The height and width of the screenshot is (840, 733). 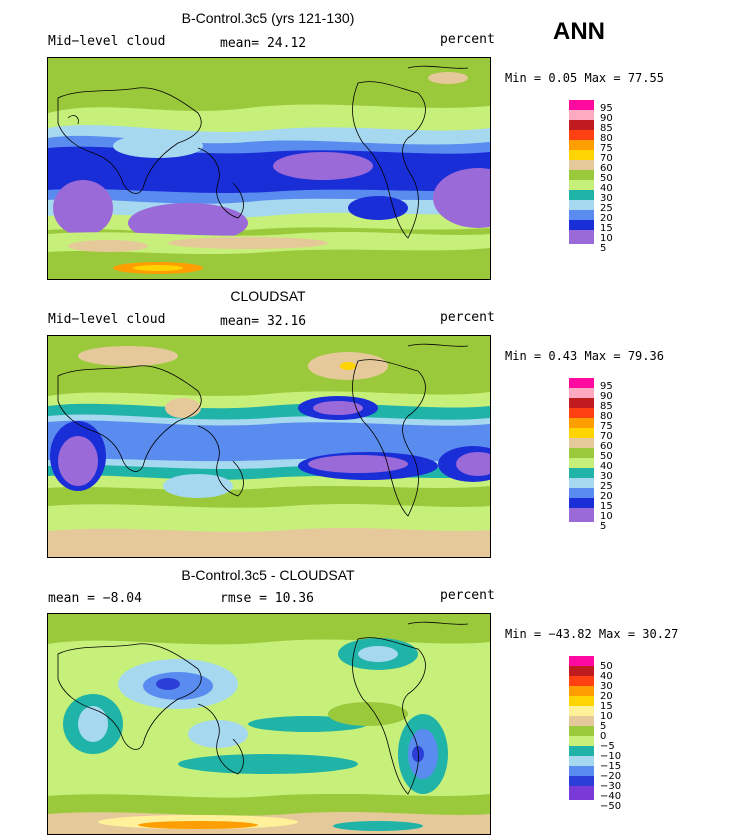 What do you see at coordinates (467, 317) in the screenshot?
I see `panel2-units-label: percent` at bounding box center [467, 317].